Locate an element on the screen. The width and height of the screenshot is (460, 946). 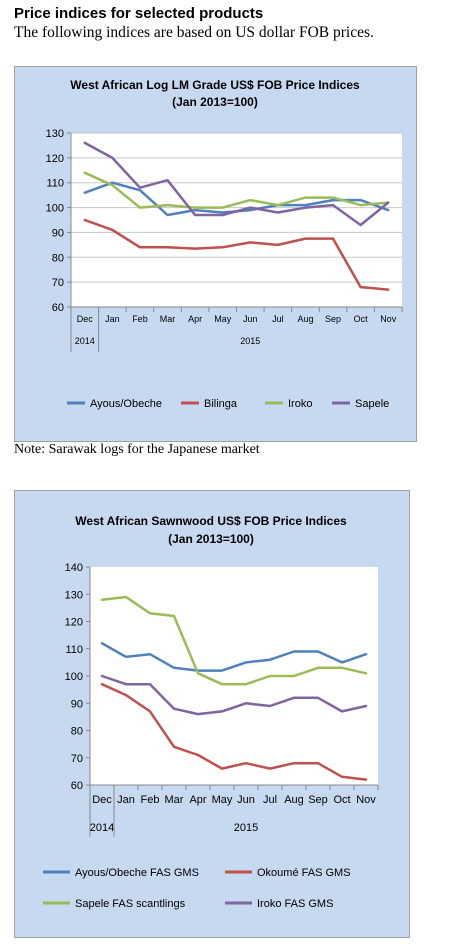
sawn-y-tick-label: 110 is located at coordinates (74, 650).